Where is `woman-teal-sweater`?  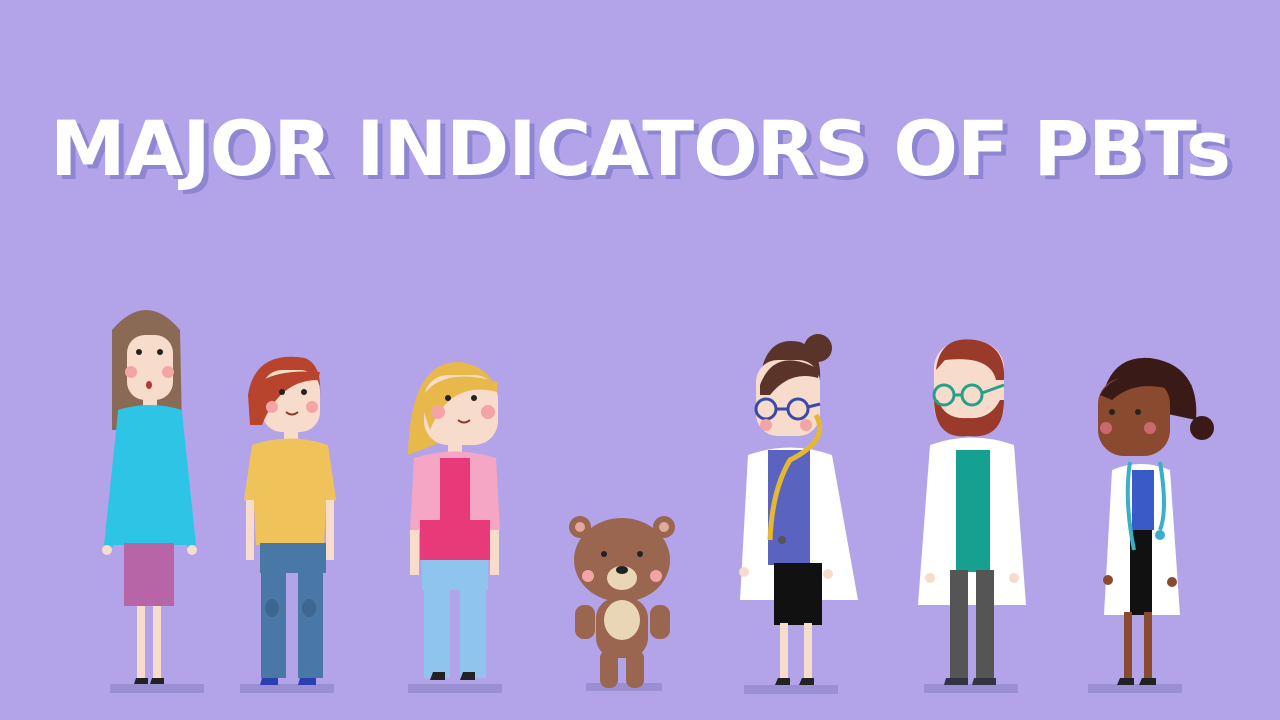 woman-teal-sweater is located at coordinates (149, 497).